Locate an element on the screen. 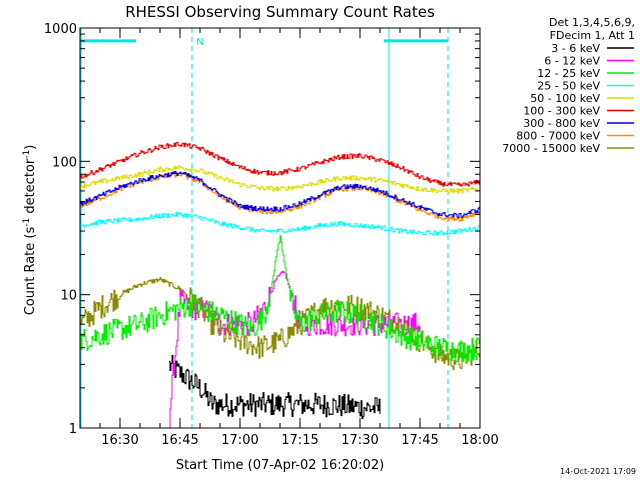 Image resolution: width=640 pixels, height=480 pixels. annotation-label: N is located at coordinates (199, 42).